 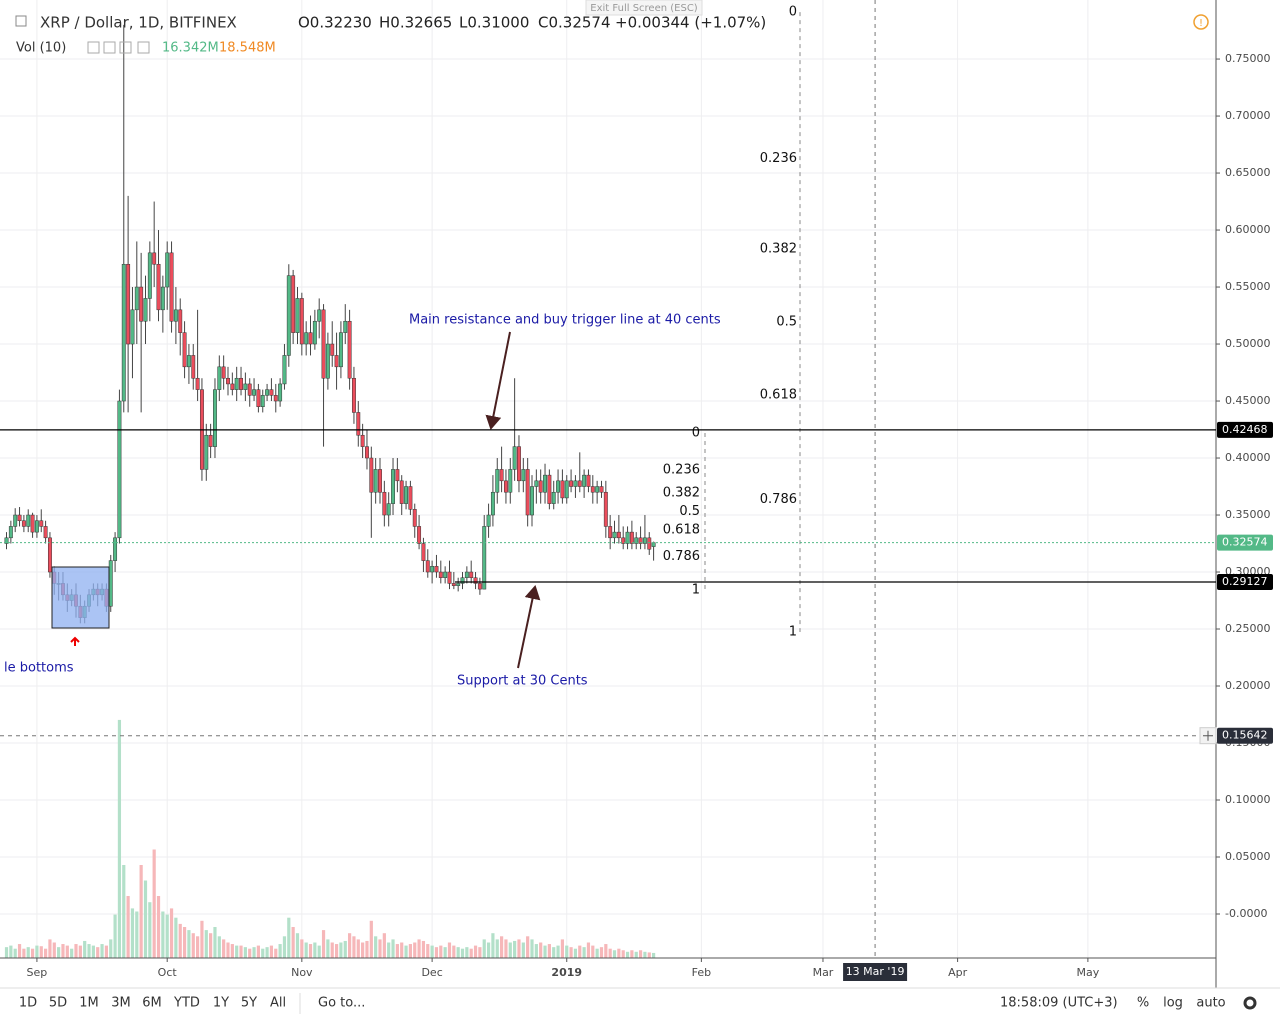 What do you see at coordinates (118, 47) in the screenshot?
I see `study-icons` at bounding box center [118, 47].